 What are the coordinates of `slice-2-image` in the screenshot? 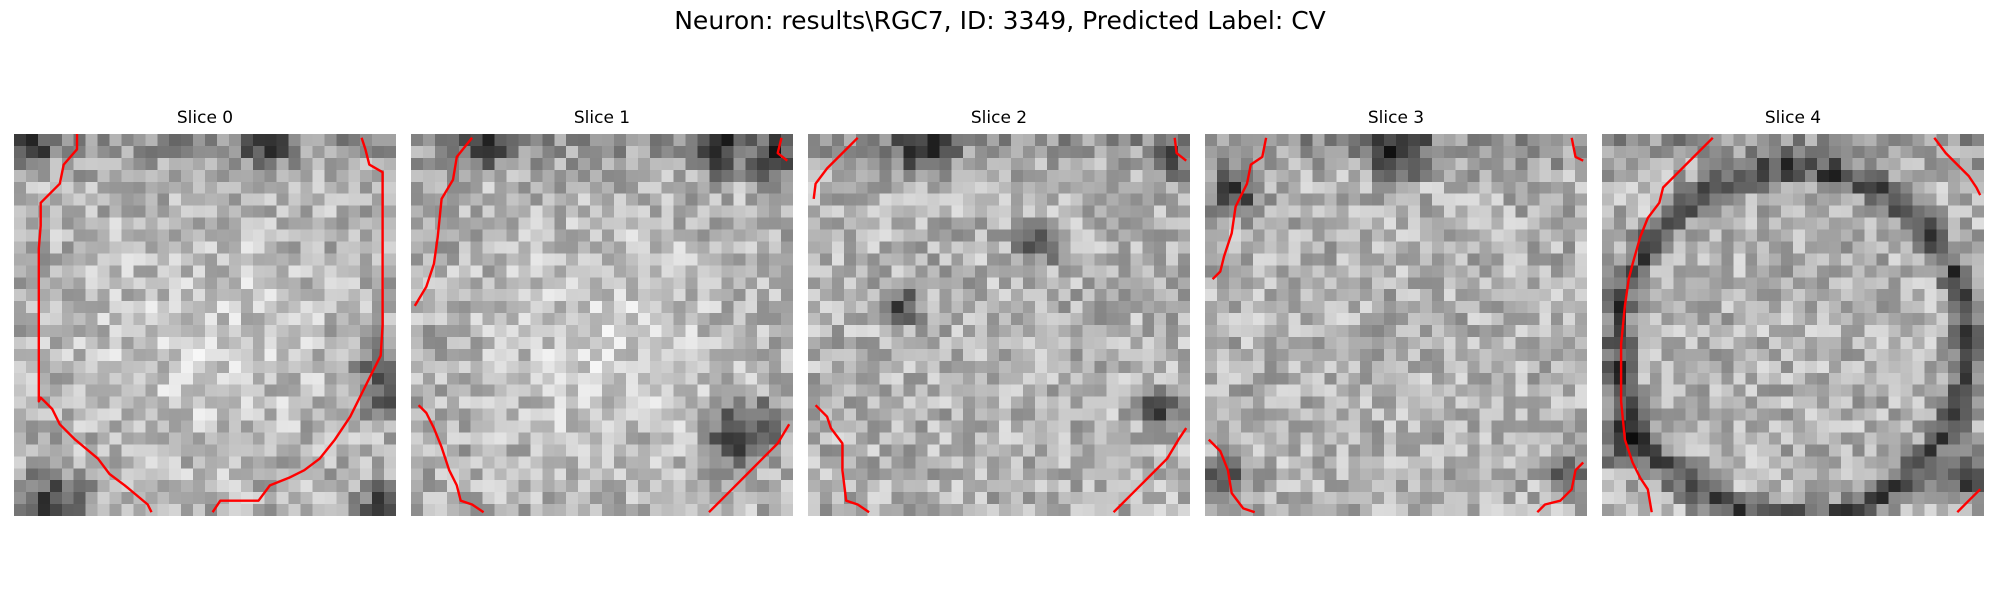 It's located at (999, 325).